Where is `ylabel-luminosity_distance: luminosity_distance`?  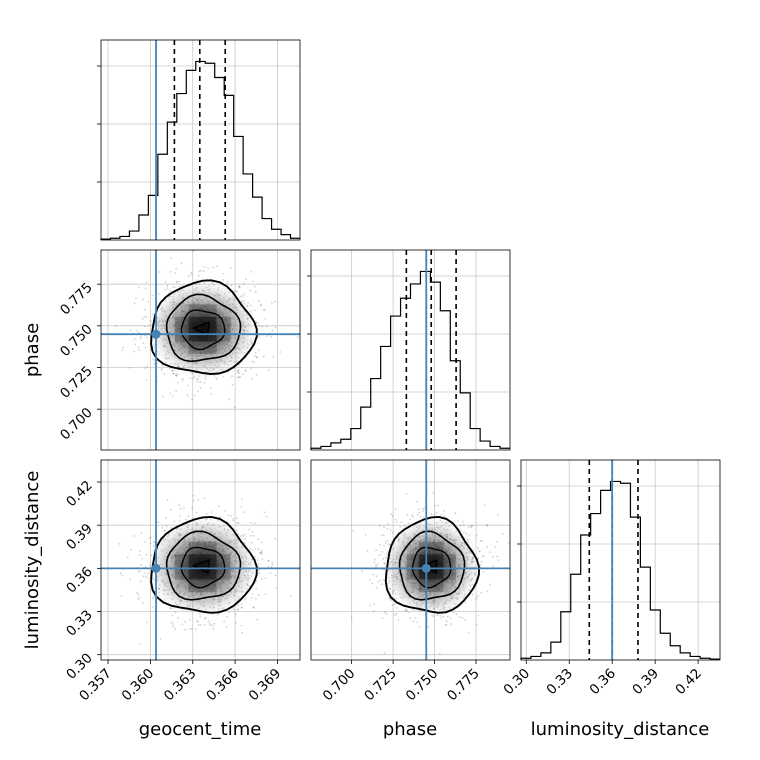 ylabel-luminosity_distance: luminosity_distance is located at coordinates (32, 560).